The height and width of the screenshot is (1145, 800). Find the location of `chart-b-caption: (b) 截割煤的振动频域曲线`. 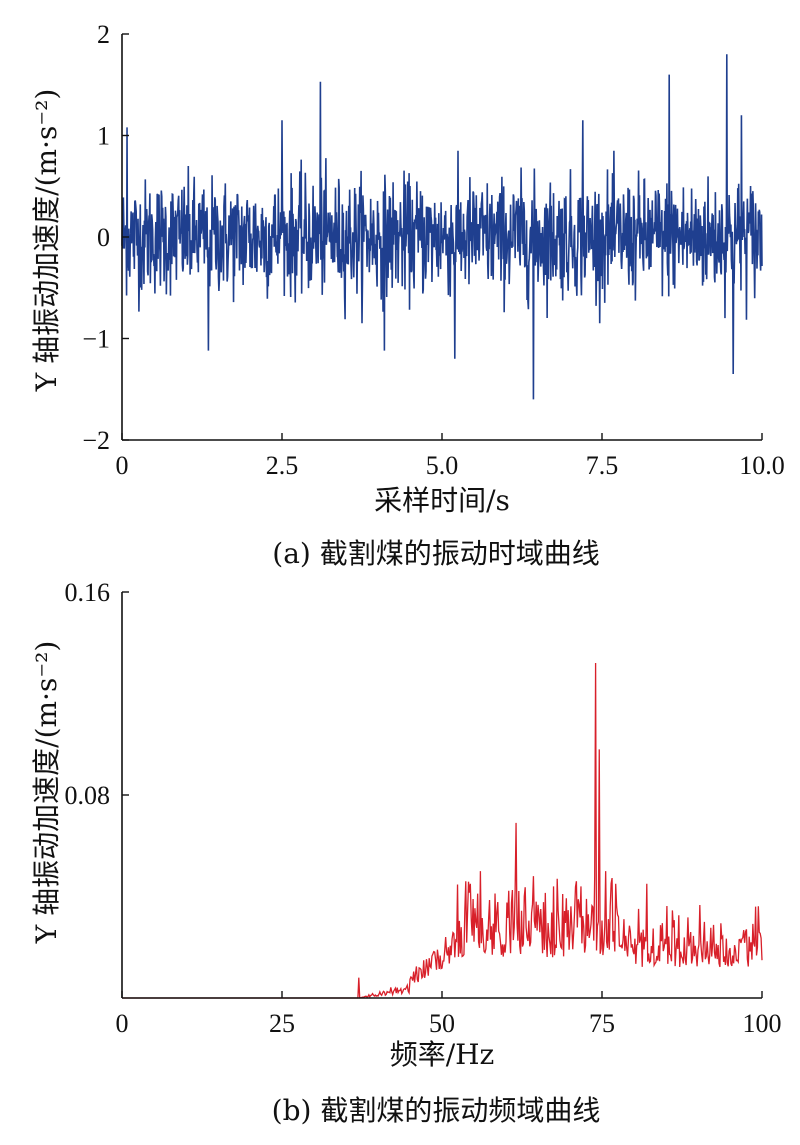

chart-b-caption: (b) 截割煤的振动频域曲线 is located at coordinates (436, 1110).